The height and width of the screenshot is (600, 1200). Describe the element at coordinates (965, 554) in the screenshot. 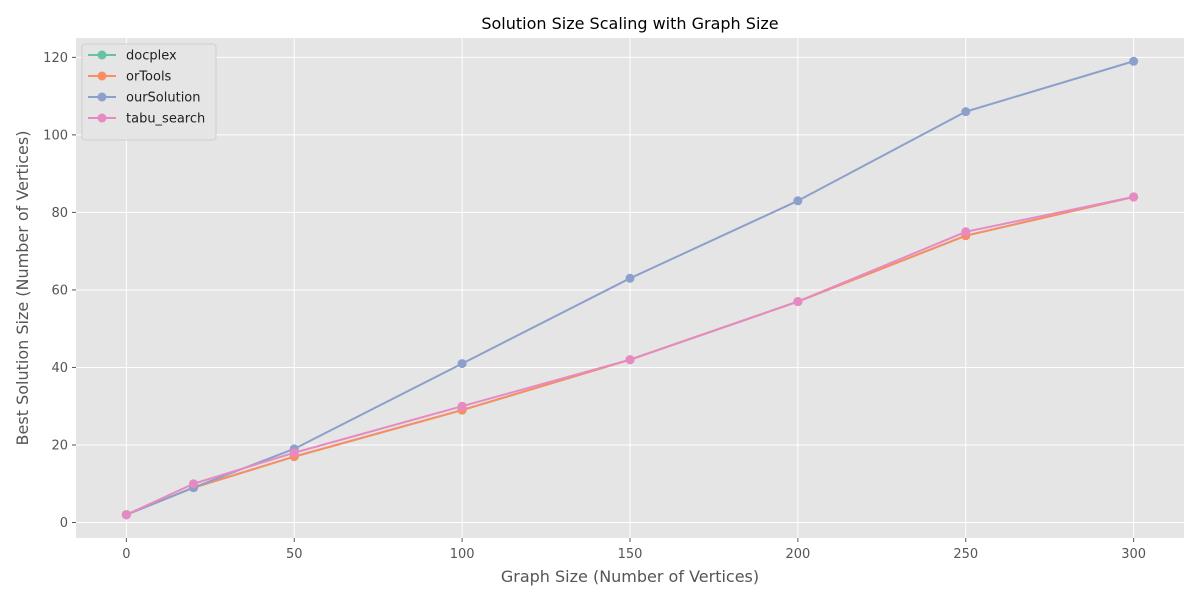

I see `x-tick-label: 250` at that location.